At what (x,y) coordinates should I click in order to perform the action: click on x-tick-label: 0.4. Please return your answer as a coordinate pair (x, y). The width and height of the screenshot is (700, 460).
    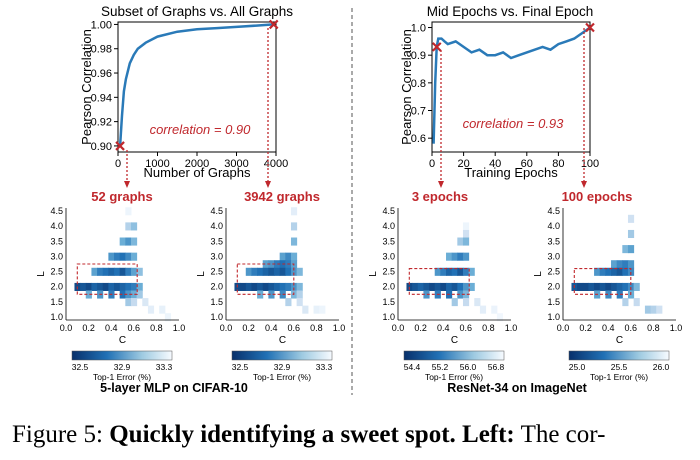
    Looking at the image, I should click on (271, 328).